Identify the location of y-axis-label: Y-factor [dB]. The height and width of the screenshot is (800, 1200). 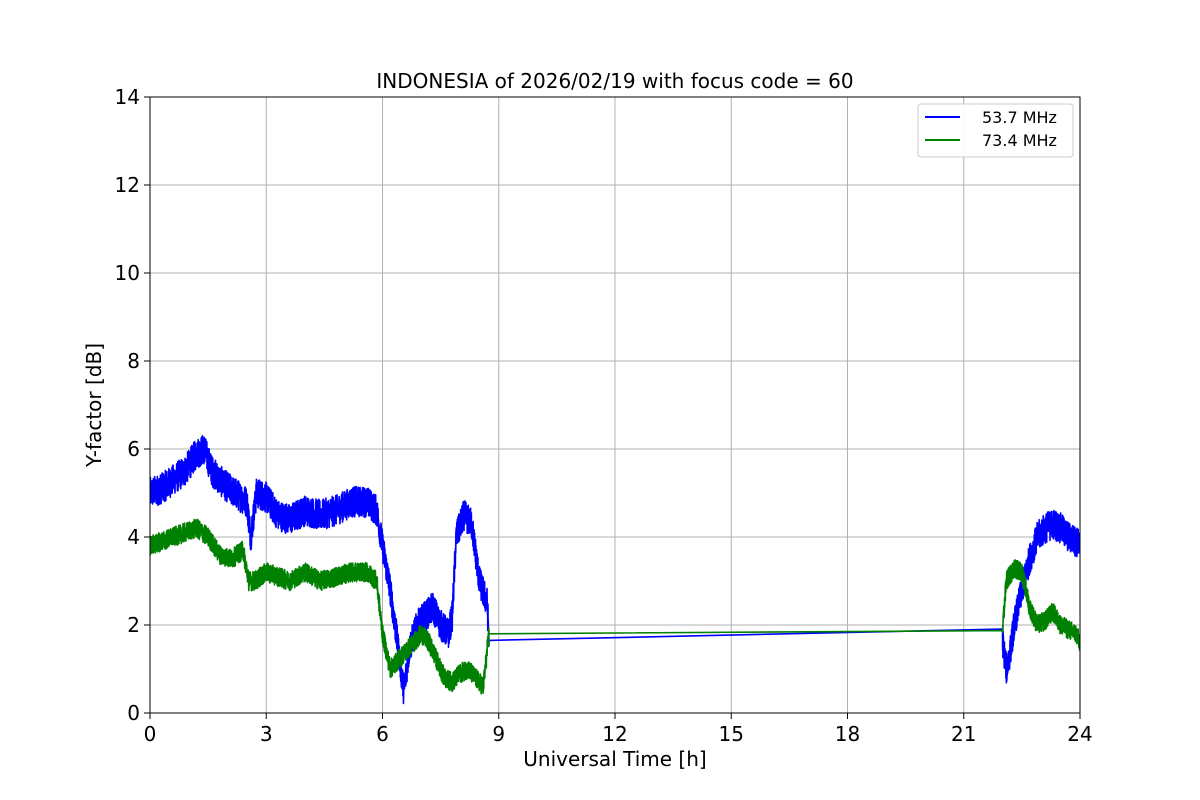
(94, 405).